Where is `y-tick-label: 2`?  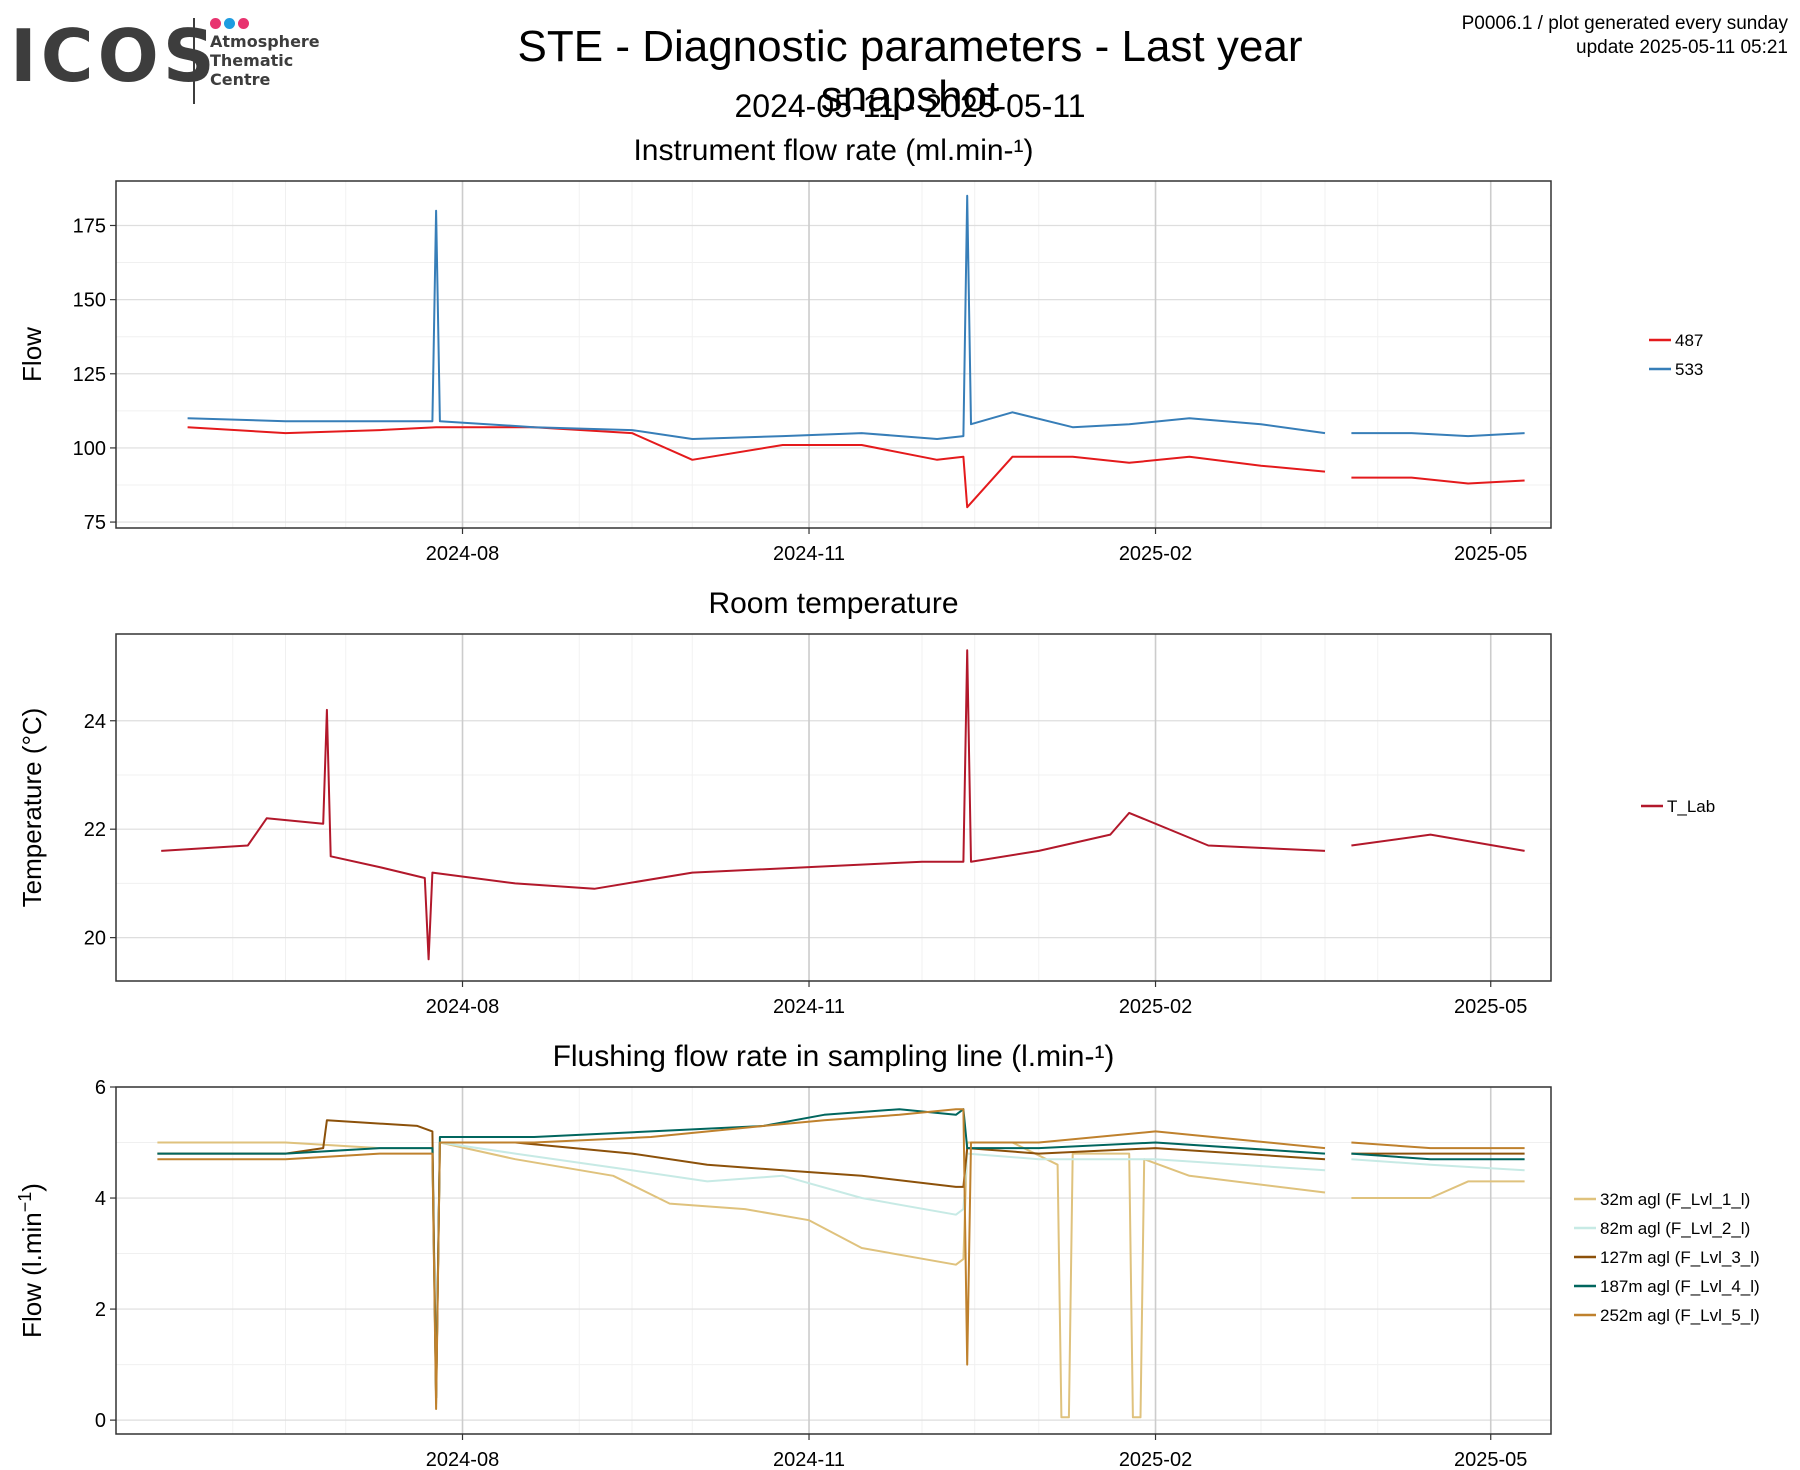 y-tick-label: 2 is located at coordinates (100, 1310).